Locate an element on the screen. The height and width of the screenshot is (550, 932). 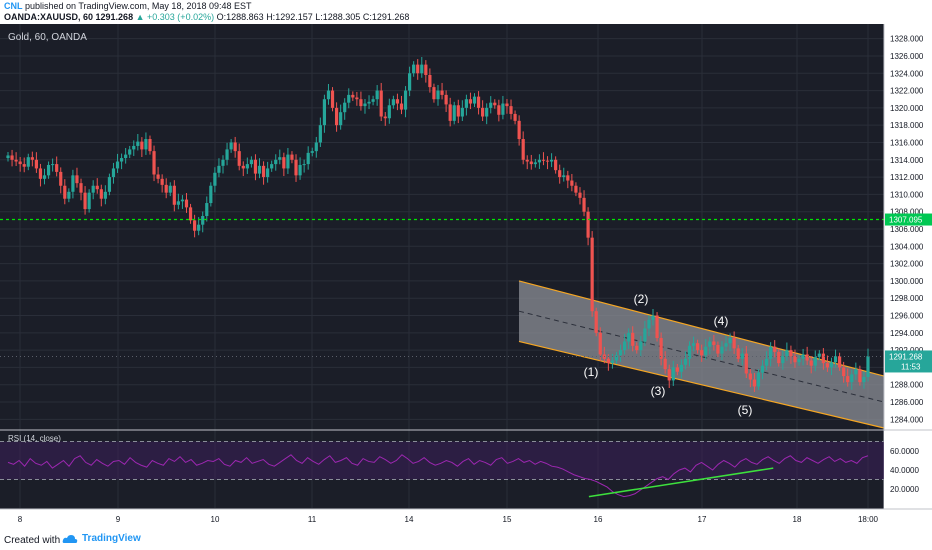
time-tick-label: 15 is located at coordinates (507, 519).